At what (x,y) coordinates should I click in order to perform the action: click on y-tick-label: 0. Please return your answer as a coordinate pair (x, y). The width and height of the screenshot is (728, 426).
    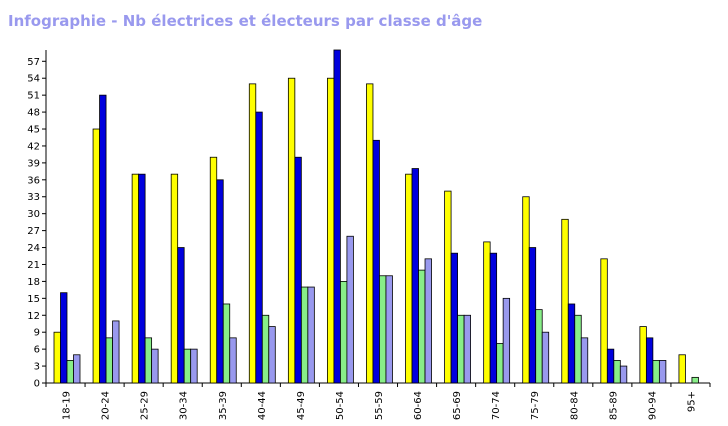
    Looking at the image, I should click on (37, 384).